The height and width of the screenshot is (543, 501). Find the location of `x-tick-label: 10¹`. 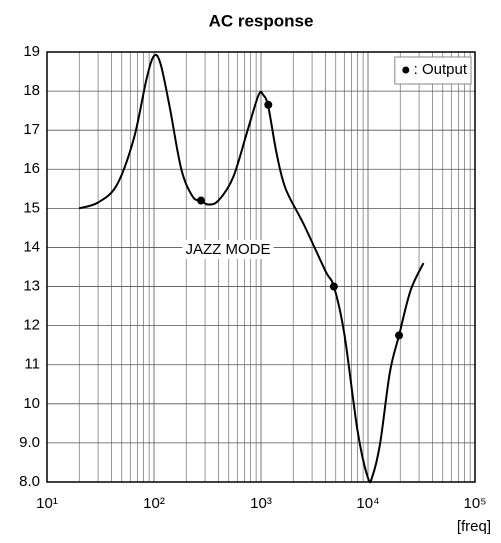

x-tick-label: 10¹ is located at coordinates (47, 503).